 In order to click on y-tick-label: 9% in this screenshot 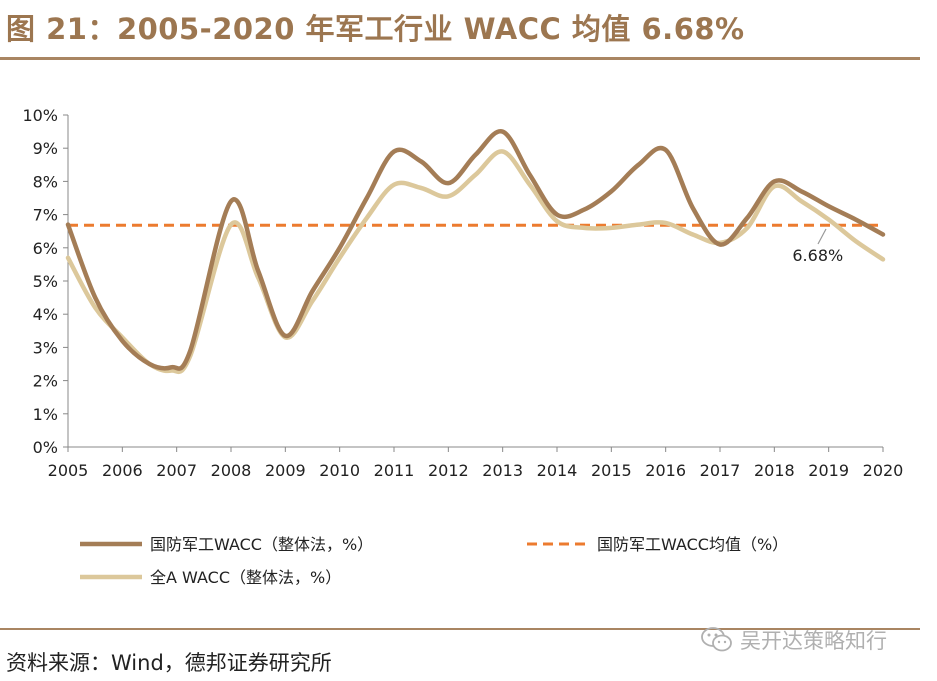, I will do `click(45, 148)`.